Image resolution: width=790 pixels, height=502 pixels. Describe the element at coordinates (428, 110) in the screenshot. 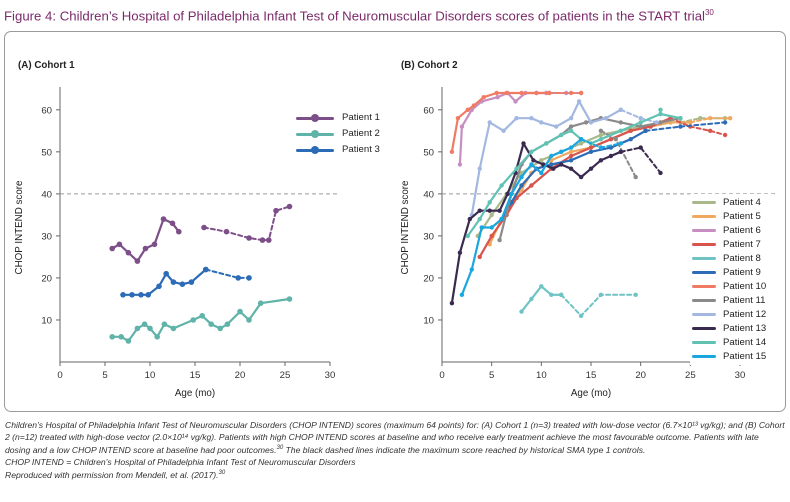

I see `y-tick-label: 60` at that location.